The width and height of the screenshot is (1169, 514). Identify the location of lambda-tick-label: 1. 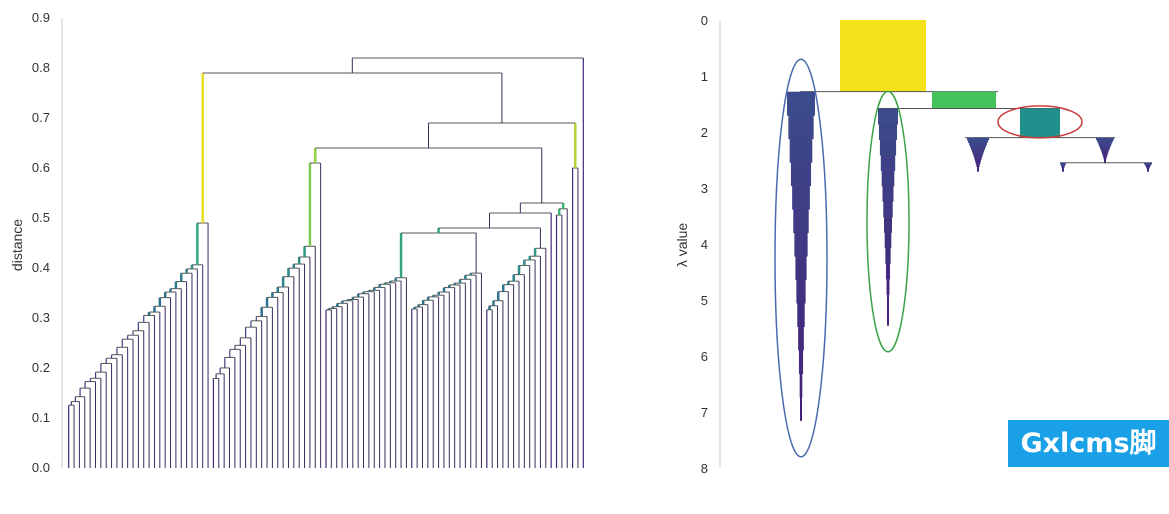
(704, 76).